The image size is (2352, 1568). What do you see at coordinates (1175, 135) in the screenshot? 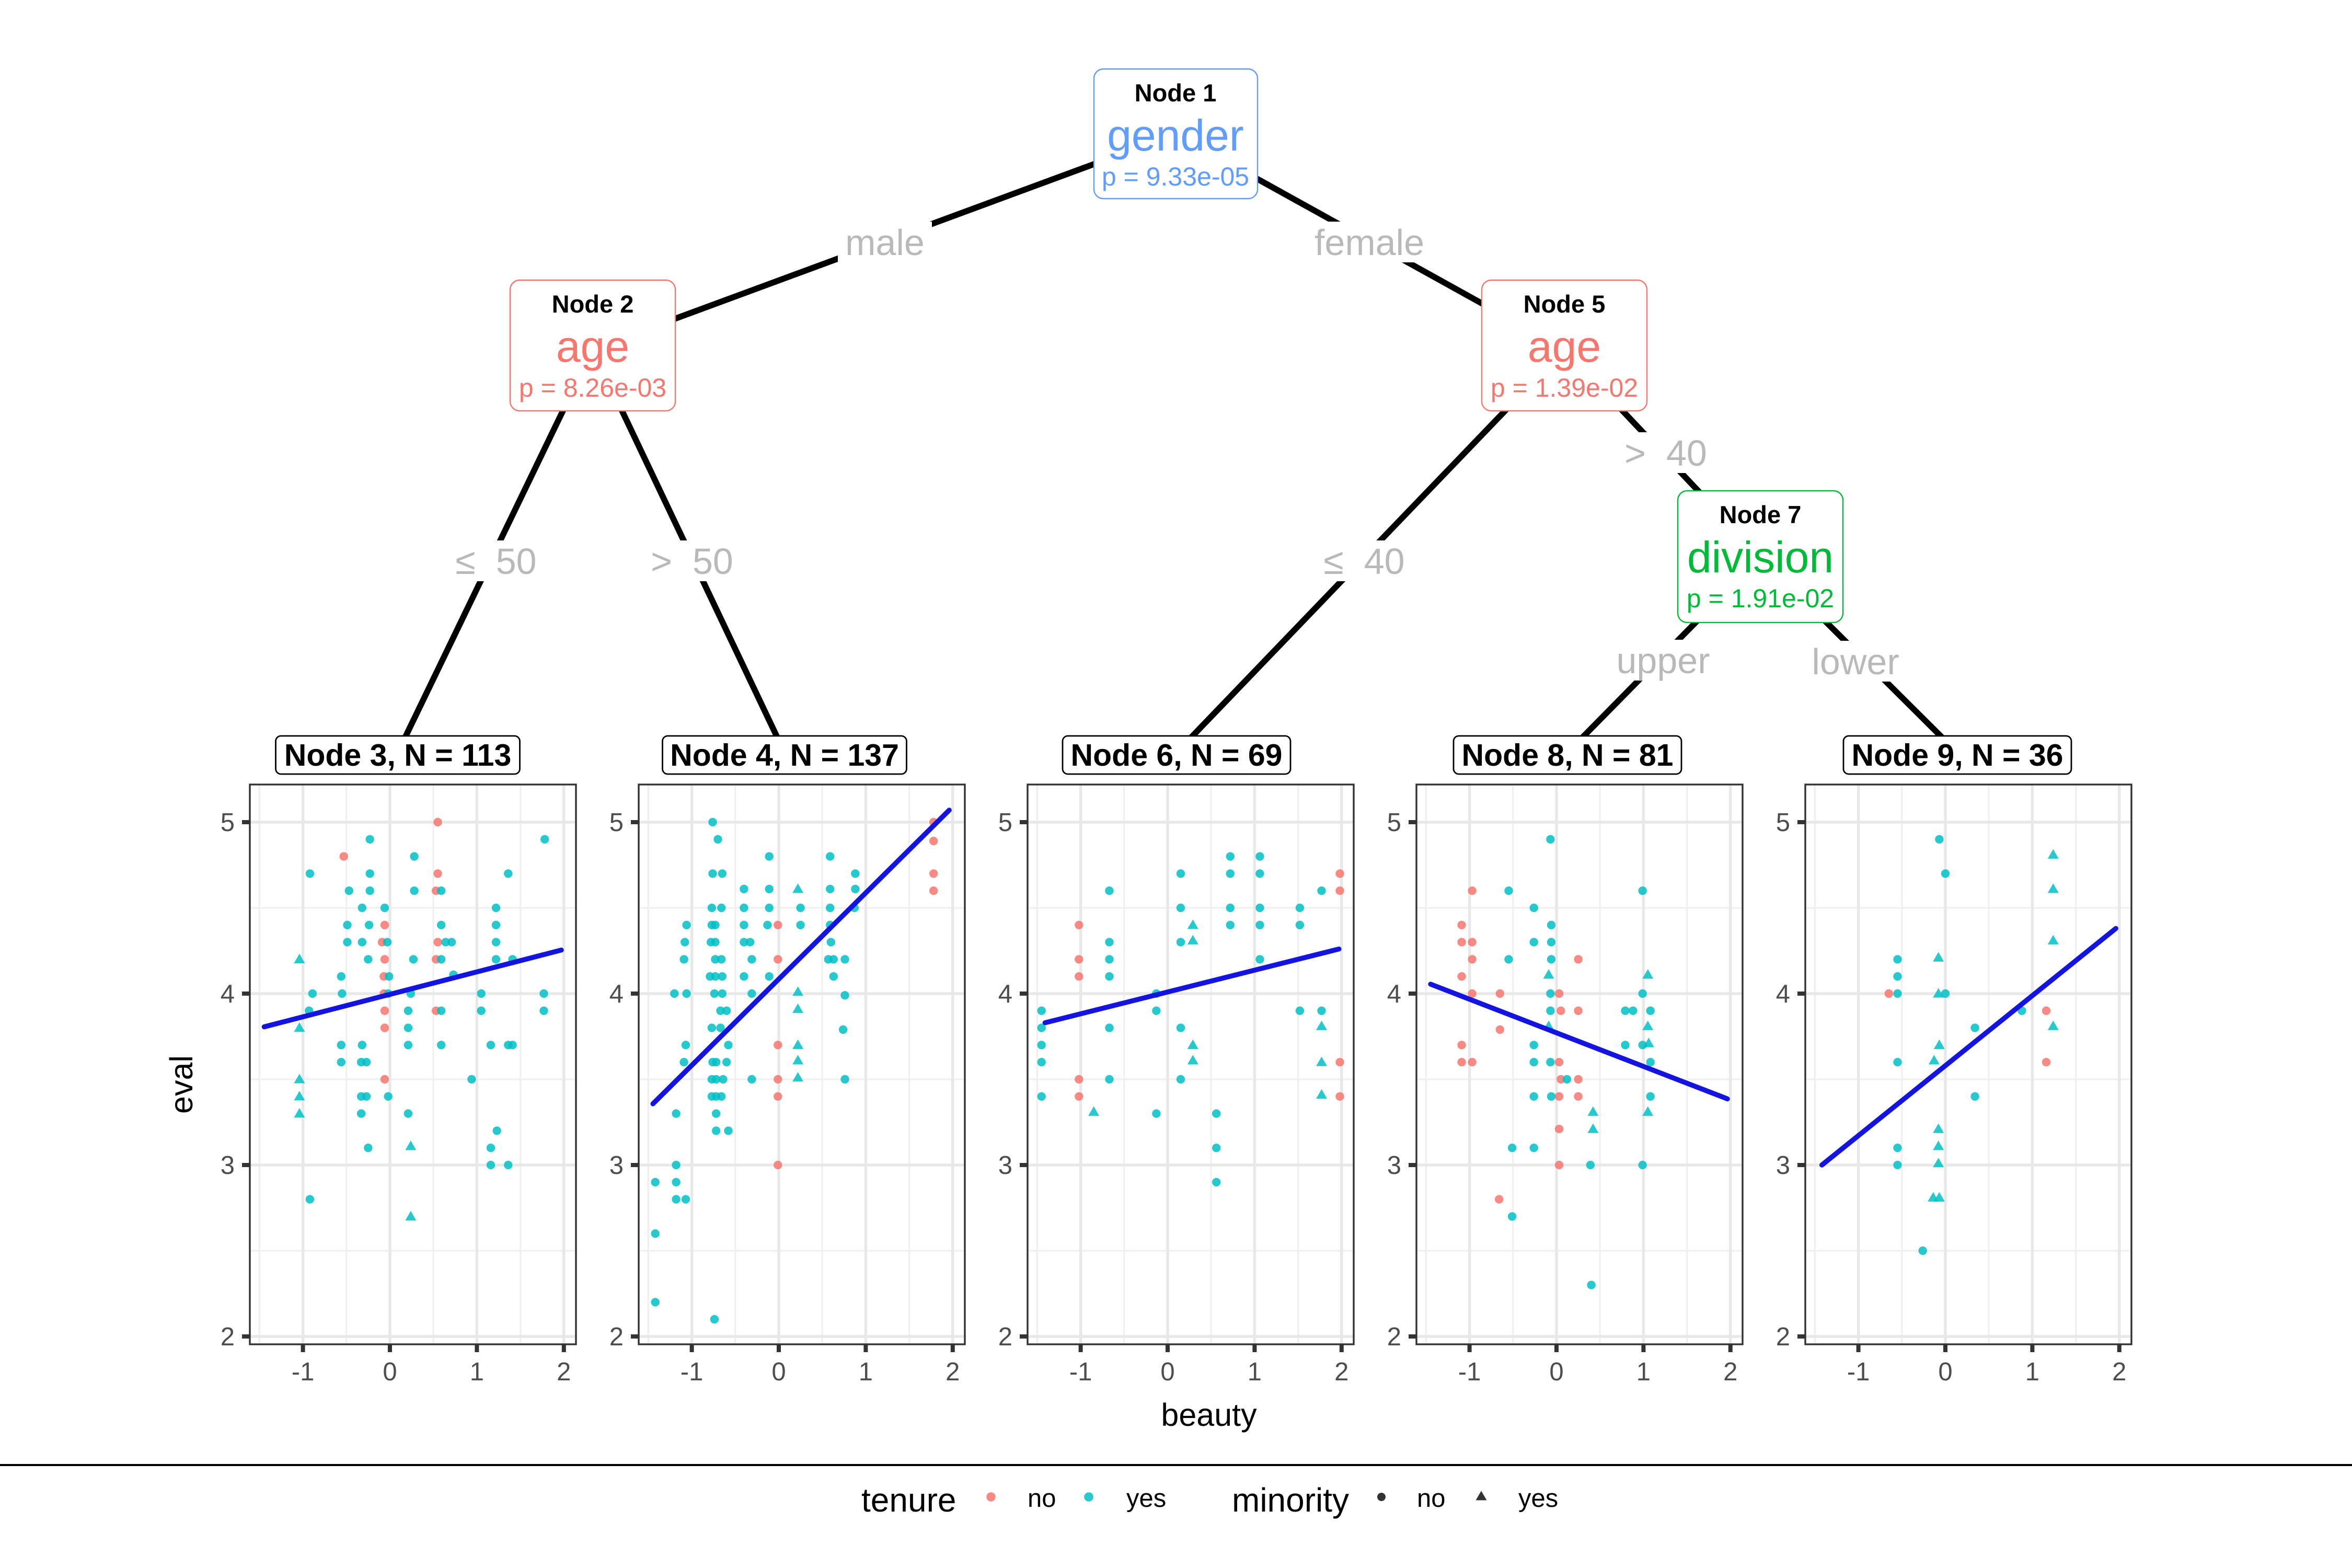
I see `svg-text: gender` at bounding box center [1175, 135].